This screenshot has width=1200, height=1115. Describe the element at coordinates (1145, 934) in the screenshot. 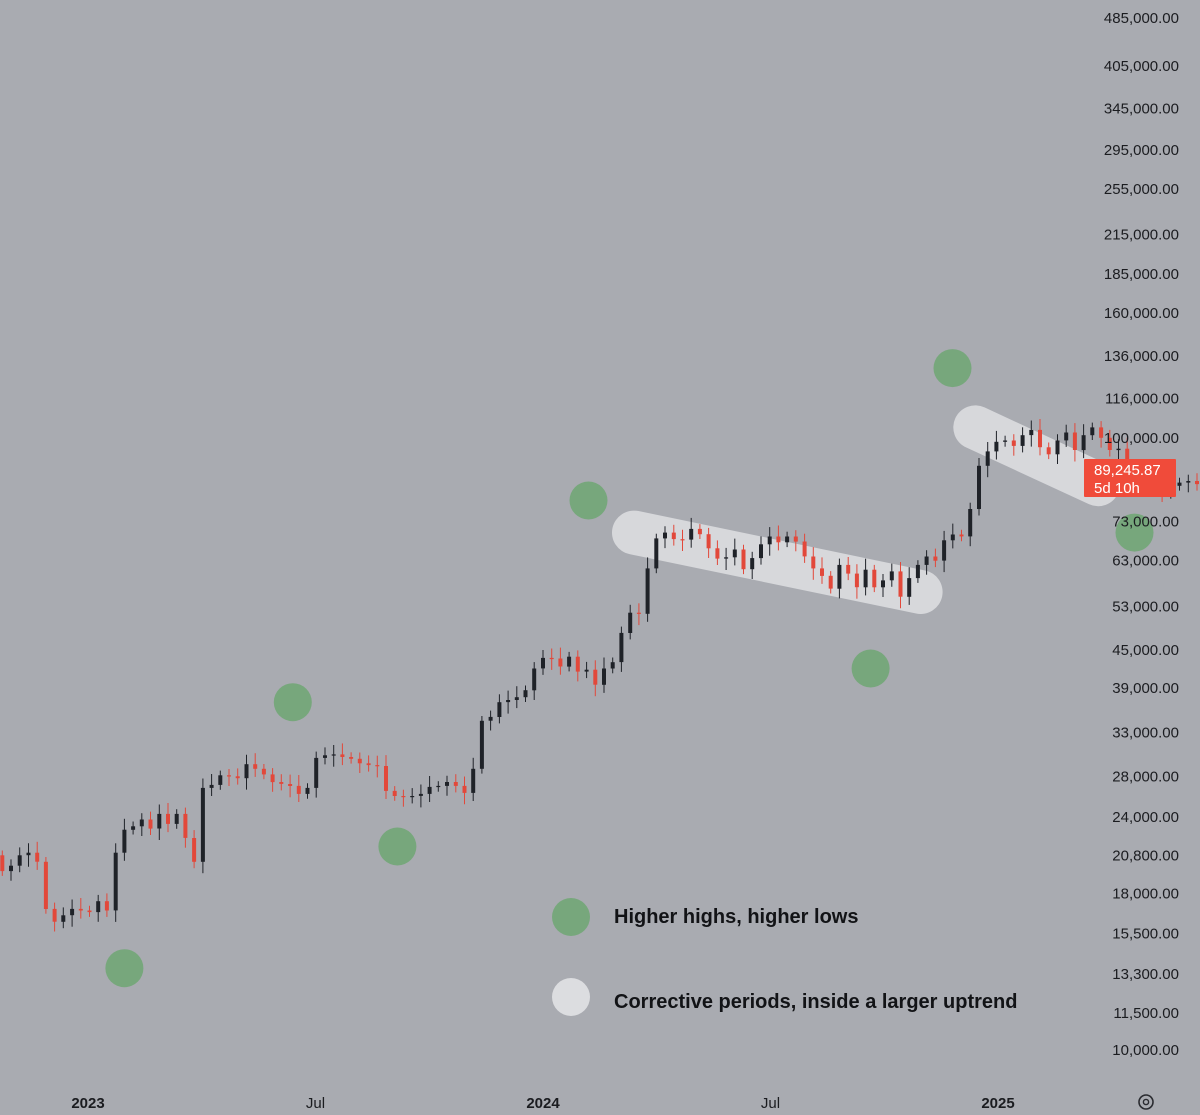

I see `y-tick-label: 15,500.00` at that location.